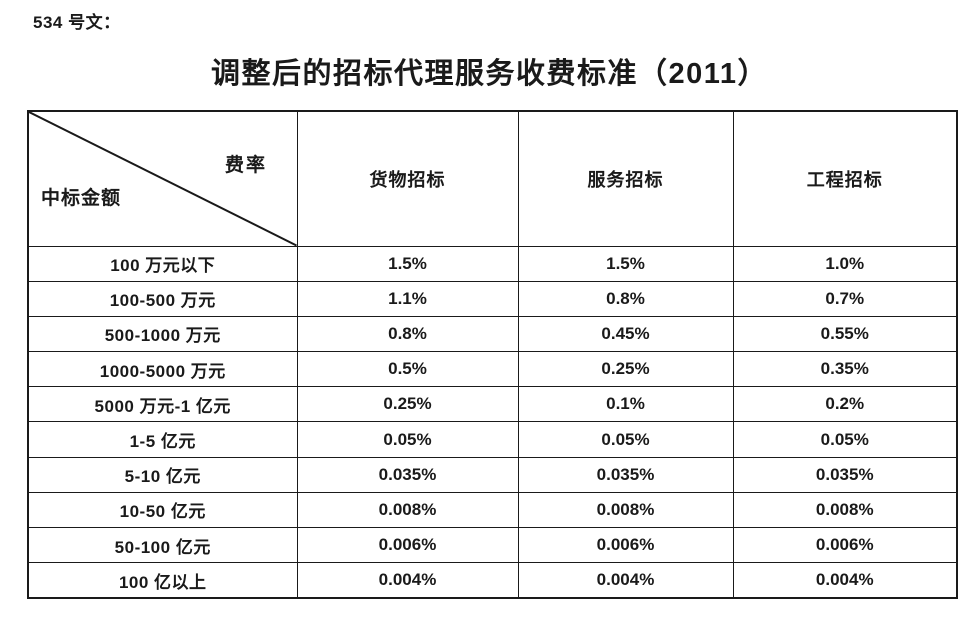  What do you see at coordinates (162, 510) in the screenshot?
I see `row-label: 10-50 亿元` at bounding box center [162, 510].